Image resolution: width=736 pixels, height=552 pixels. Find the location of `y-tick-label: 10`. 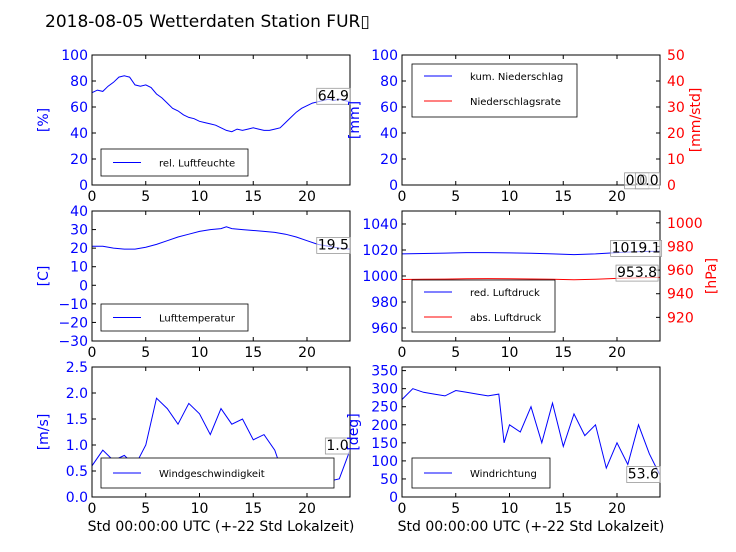

y-tick-label: 10 is located at coordinates (79, 268).